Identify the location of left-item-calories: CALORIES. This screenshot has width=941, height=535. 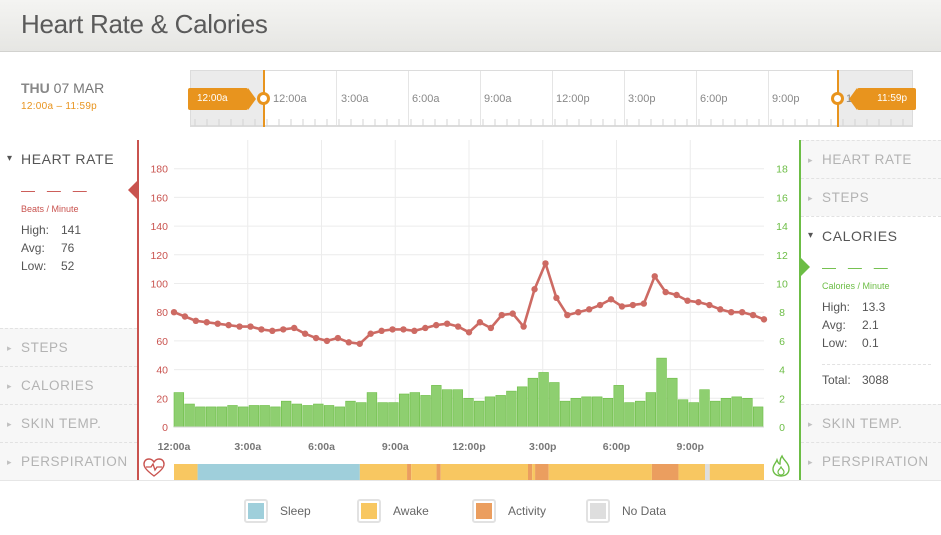
(68, 385).